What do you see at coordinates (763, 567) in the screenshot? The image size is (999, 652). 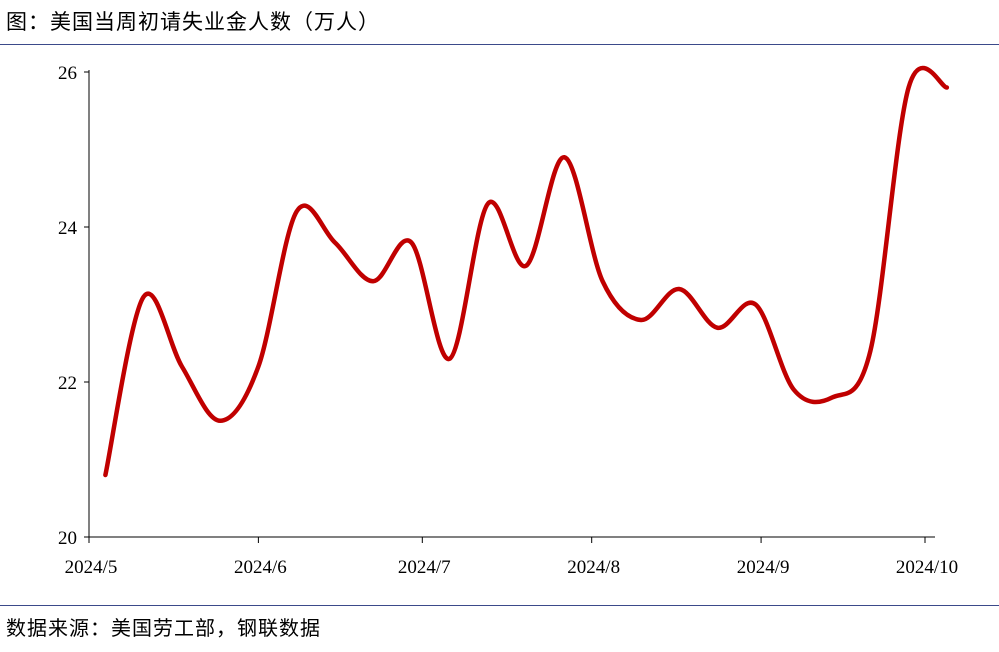 I see `x-tick-label: 2024/9` at bounding box center [763, 567].